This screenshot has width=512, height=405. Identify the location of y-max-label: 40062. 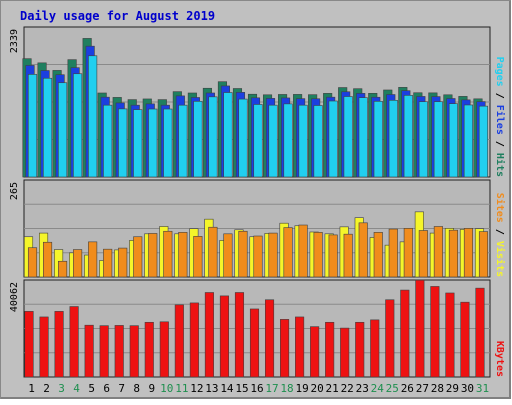
(14, 297).